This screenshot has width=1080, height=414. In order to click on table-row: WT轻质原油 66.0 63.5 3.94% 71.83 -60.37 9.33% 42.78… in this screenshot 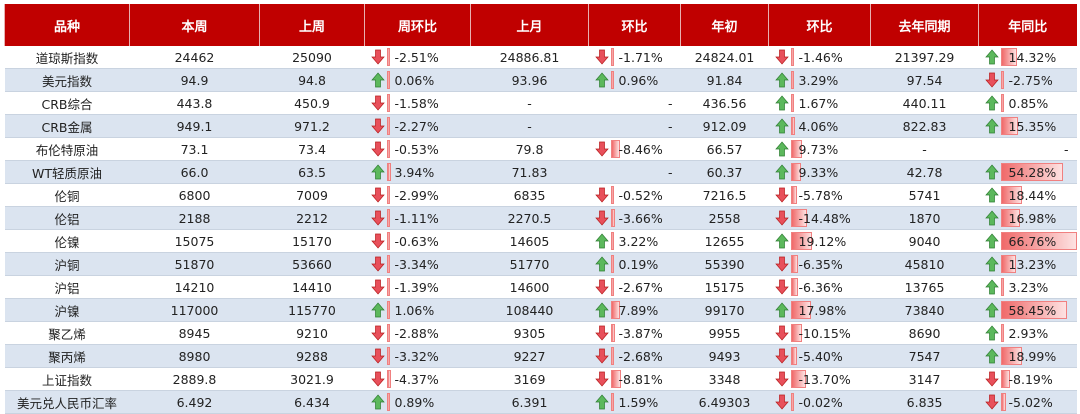, I will do `click(540, 172)`.